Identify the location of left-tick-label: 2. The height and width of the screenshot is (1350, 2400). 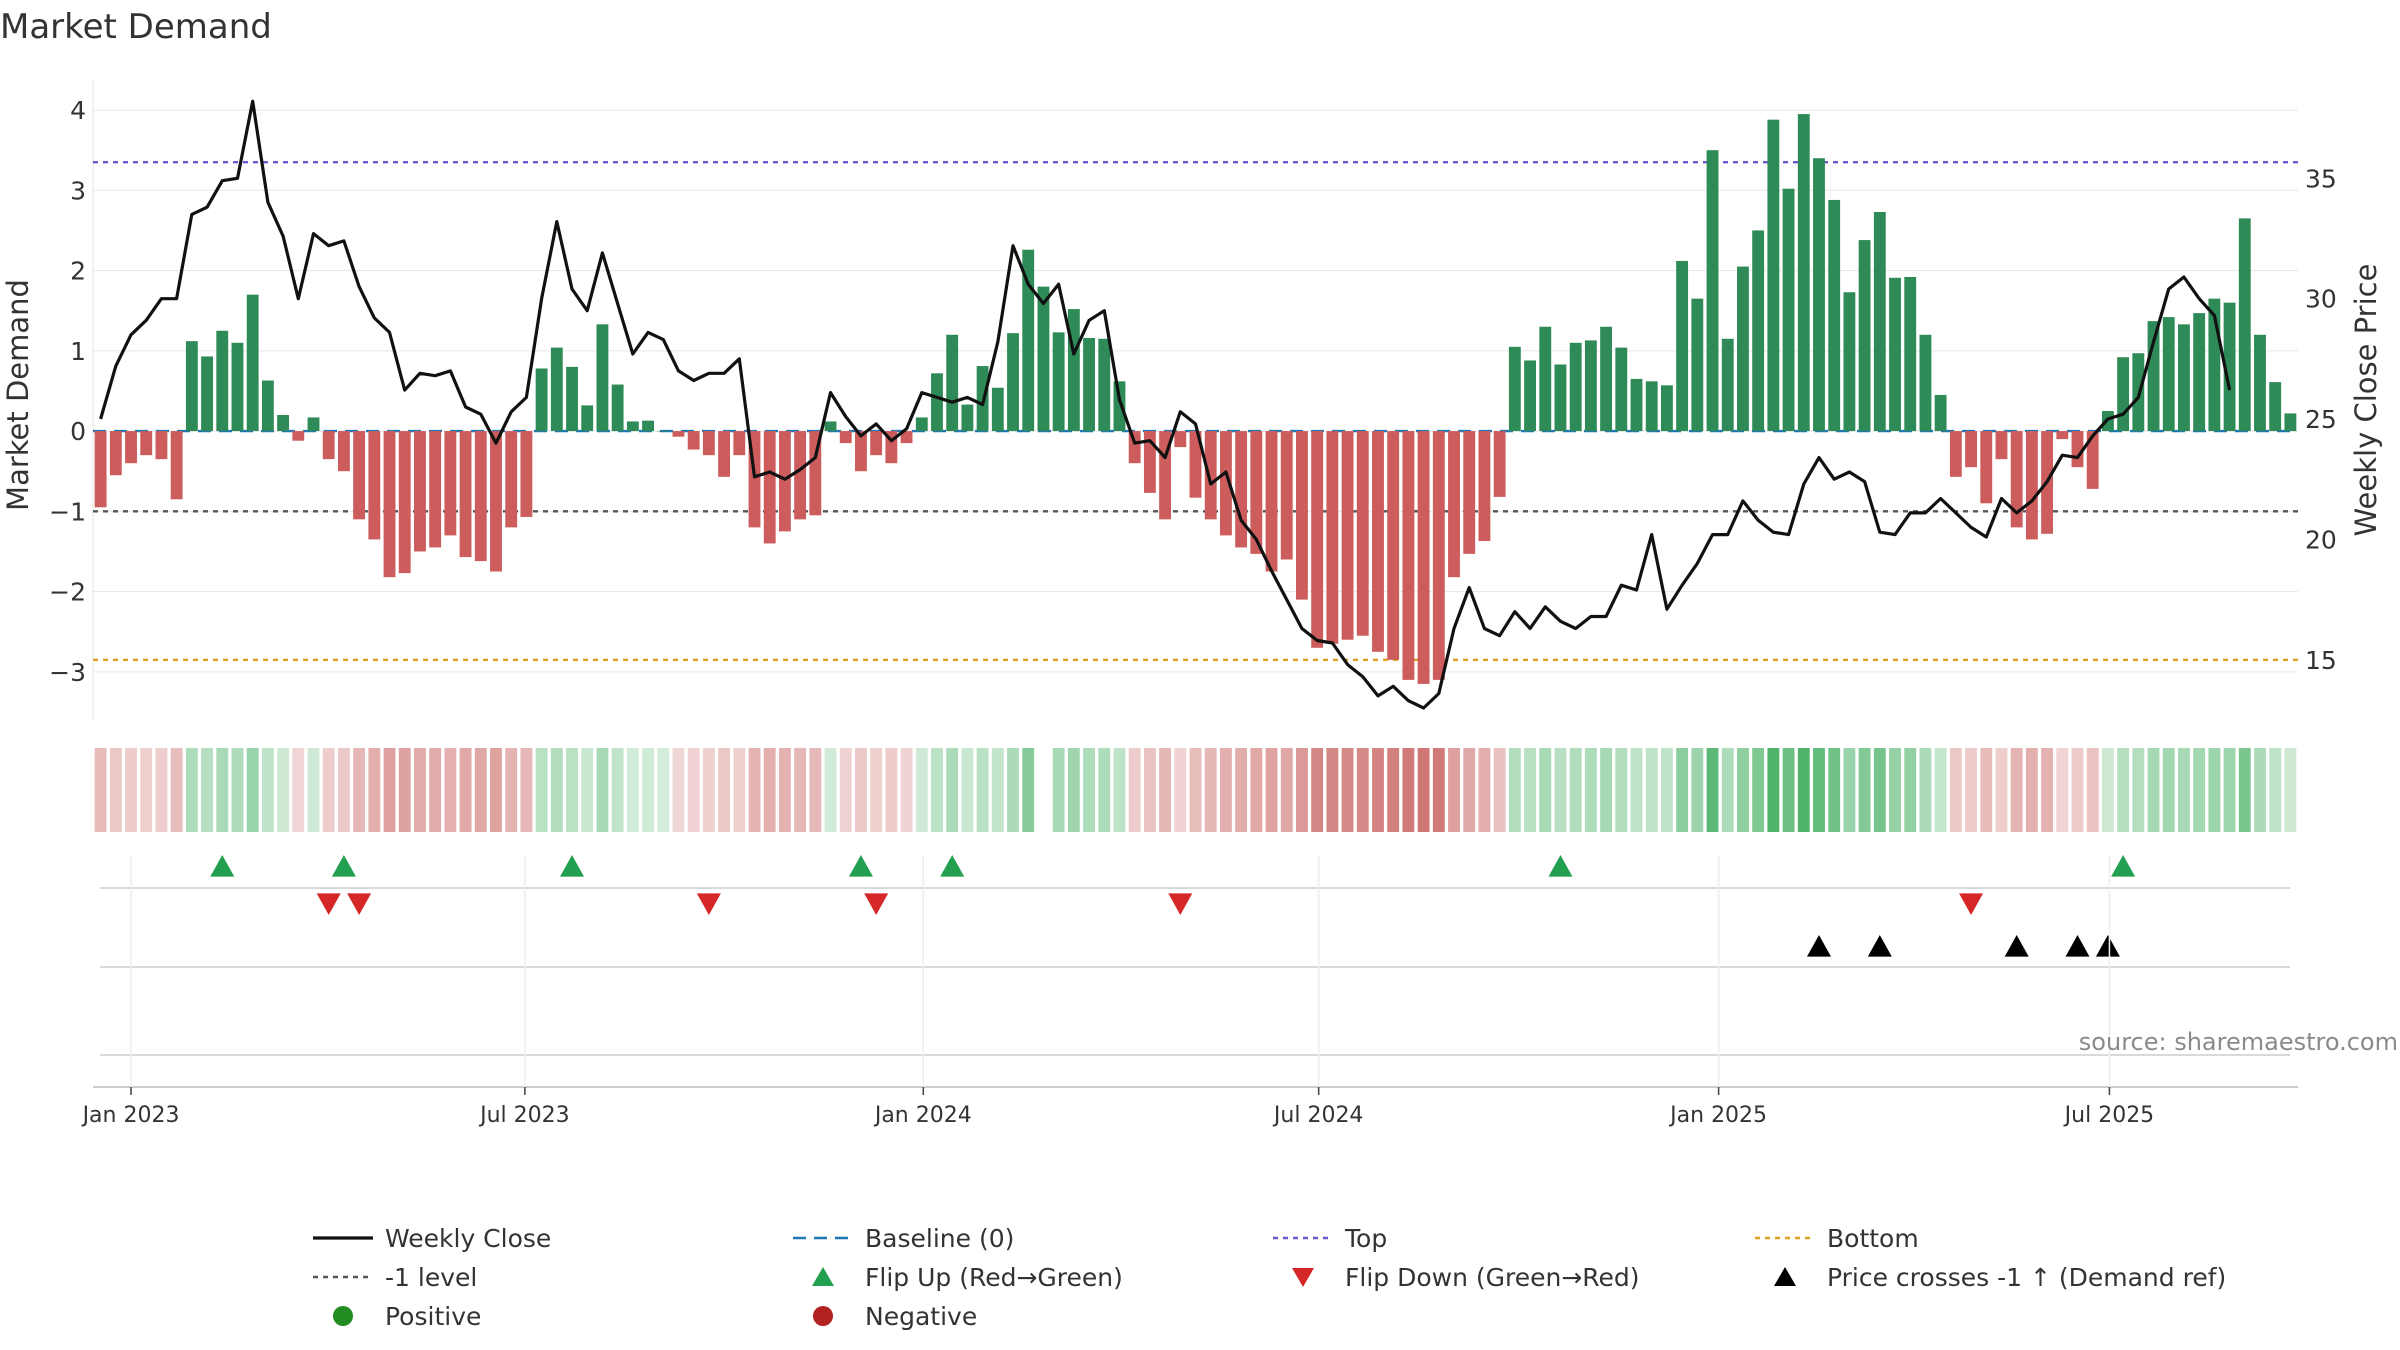
(78, 271).